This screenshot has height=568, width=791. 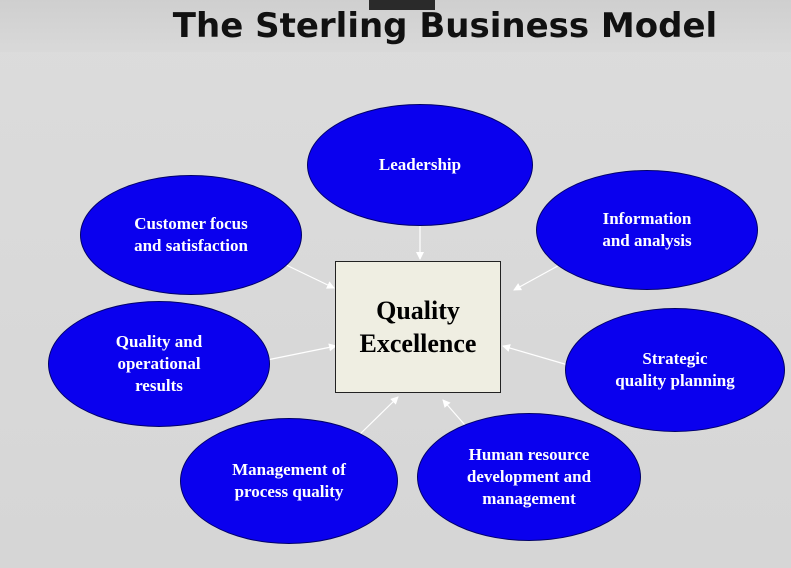 I want to click on node-management-of-process-quality: Management of process quality, so click(x=289, y=481).